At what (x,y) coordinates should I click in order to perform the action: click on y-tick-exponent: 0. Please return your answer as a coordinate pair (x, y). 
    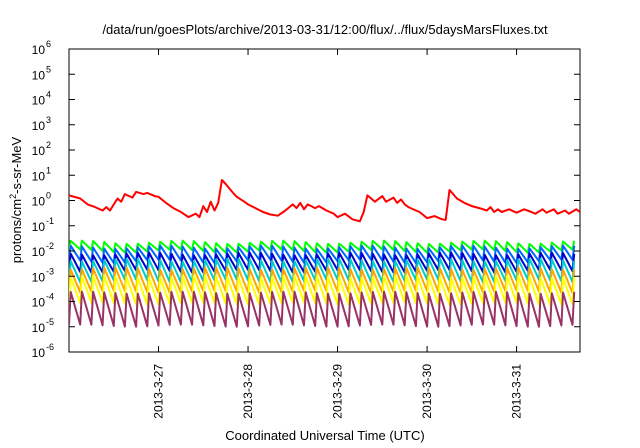
    Looking at the image, I should click on (48, 196).